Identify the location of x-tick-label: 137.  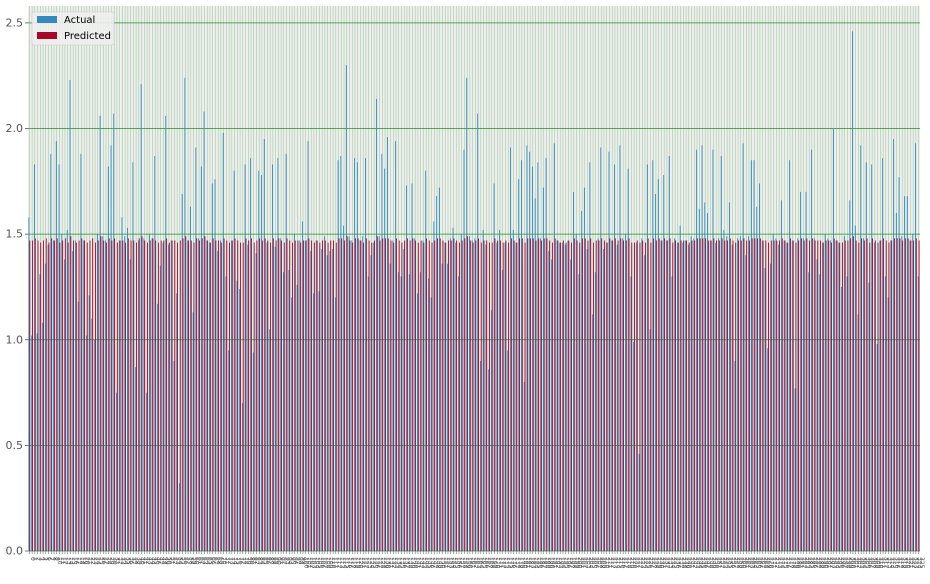
(407, 563).